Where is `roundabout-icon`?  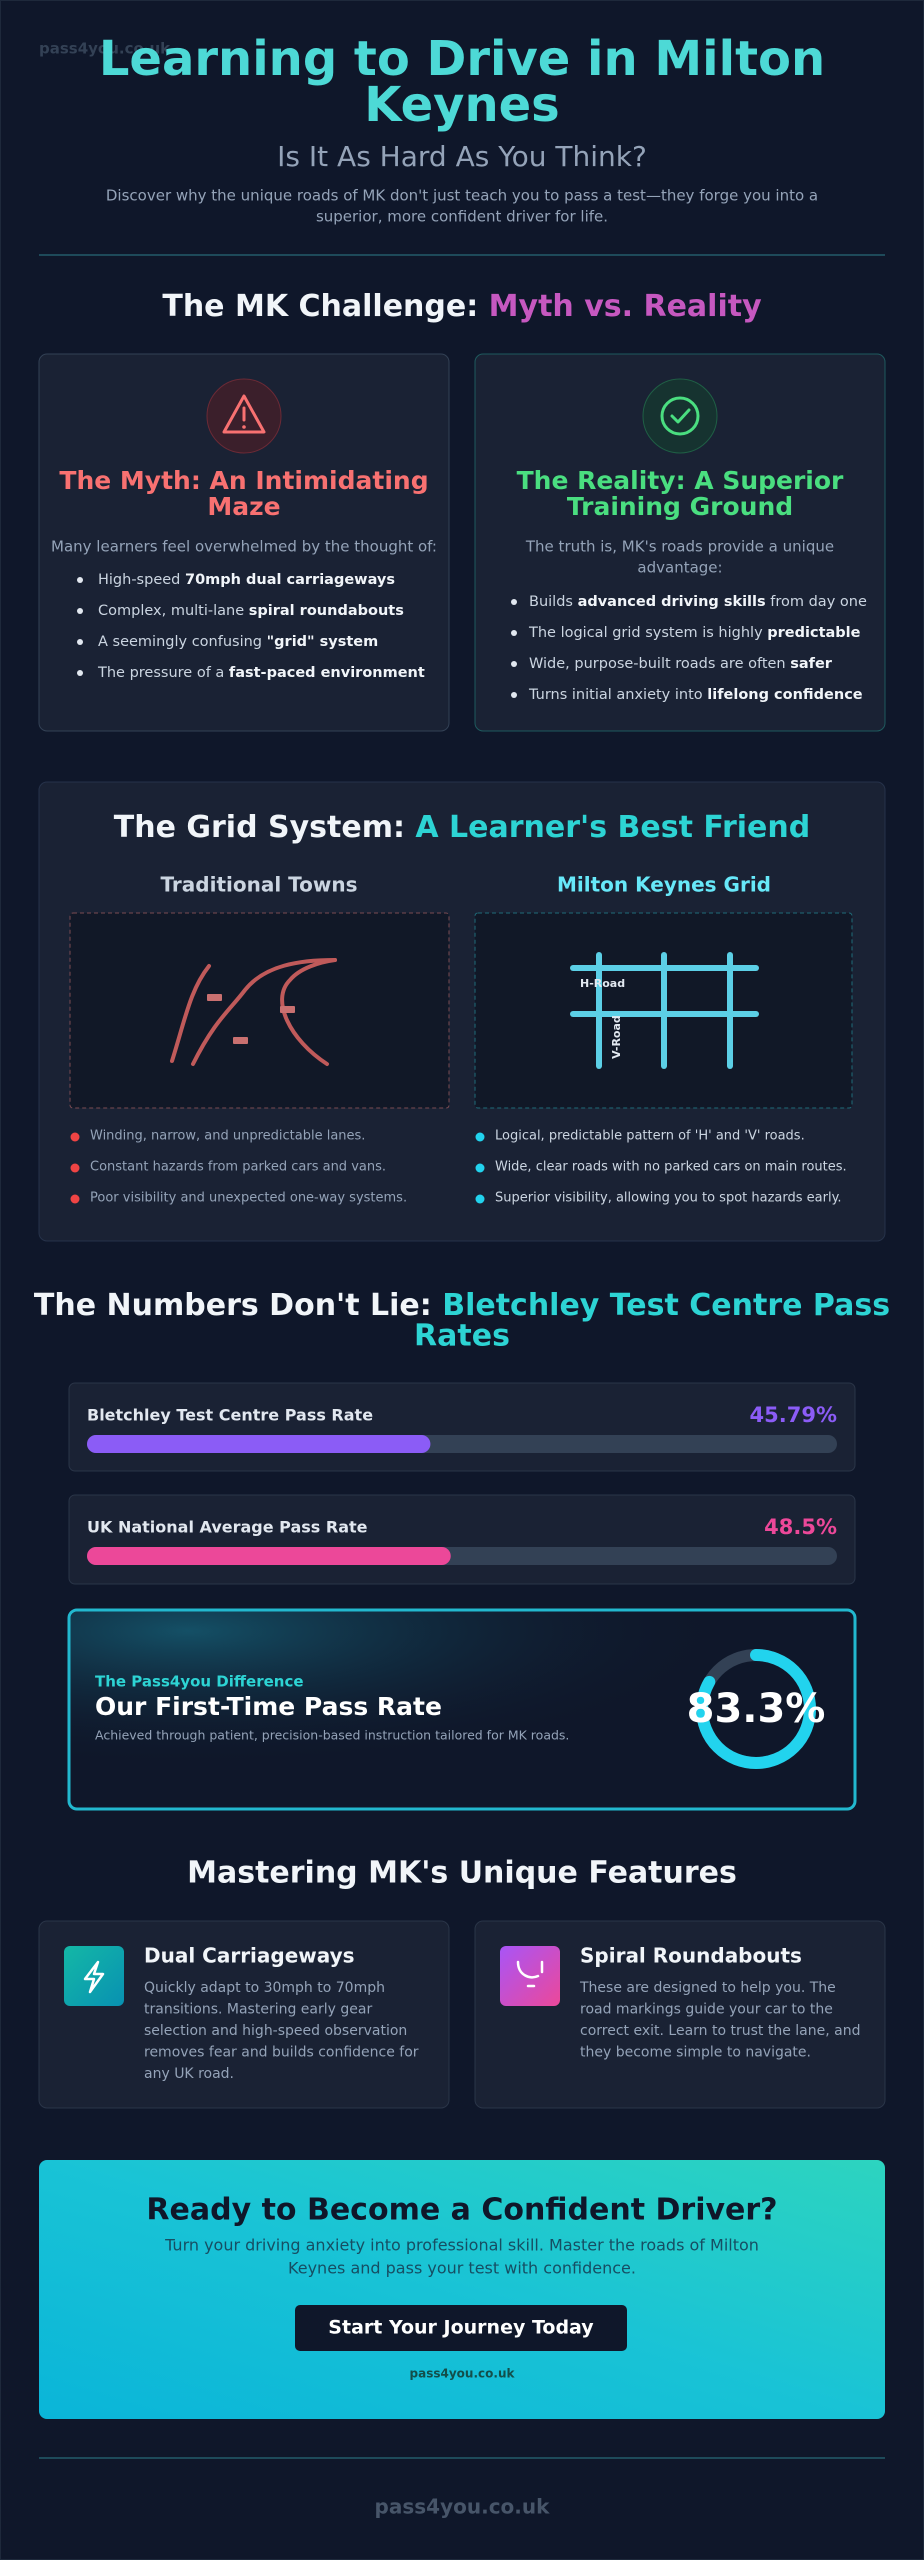 roundabout-icon is located at coordinates (530, 1974).